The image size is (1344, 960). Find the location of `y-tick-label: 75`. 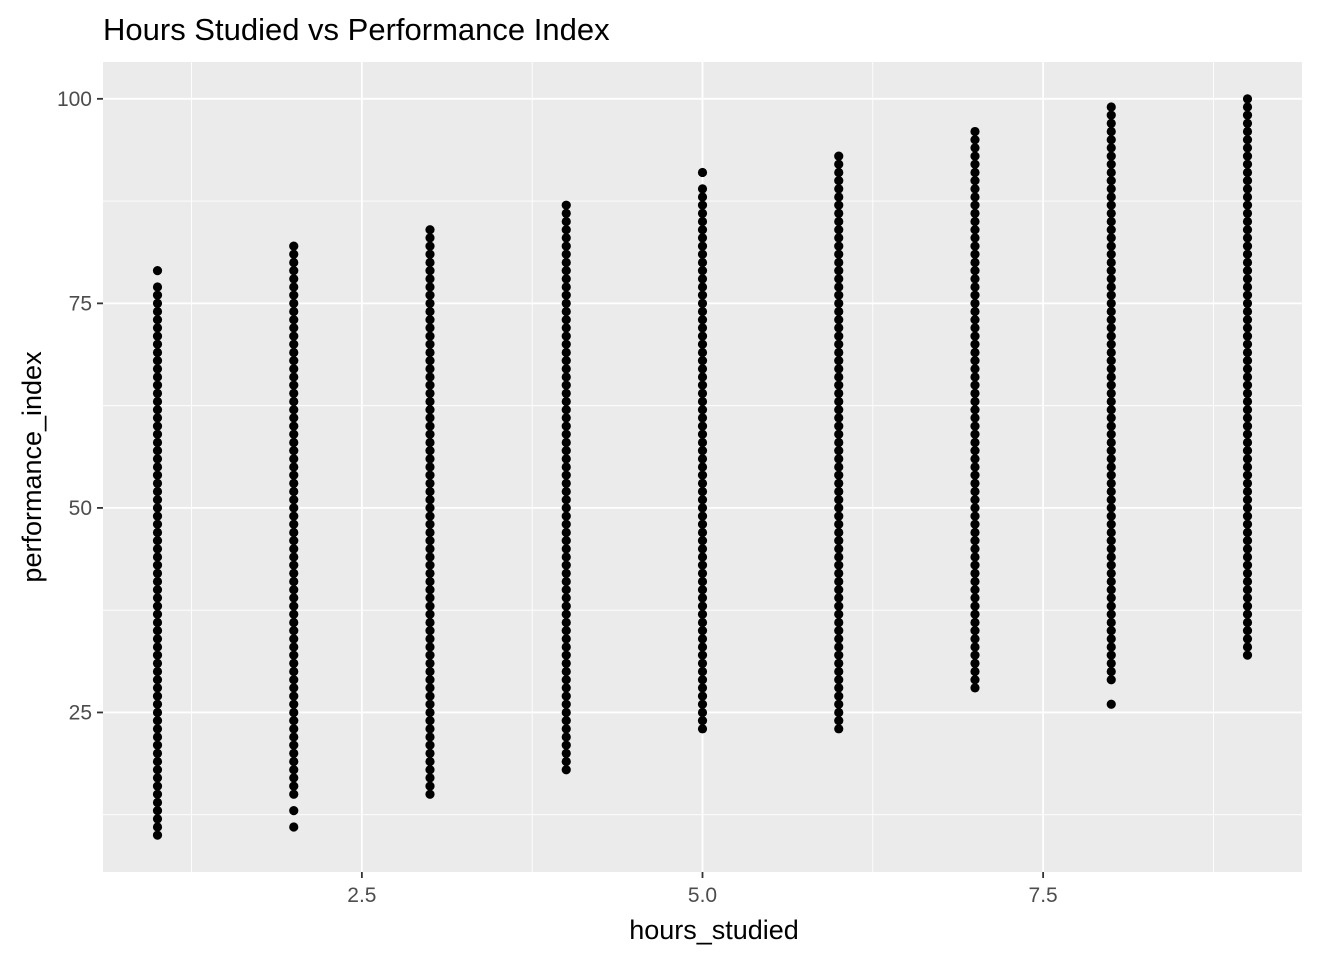

y-tick-label: 75 is located at coordinates (80, 303).